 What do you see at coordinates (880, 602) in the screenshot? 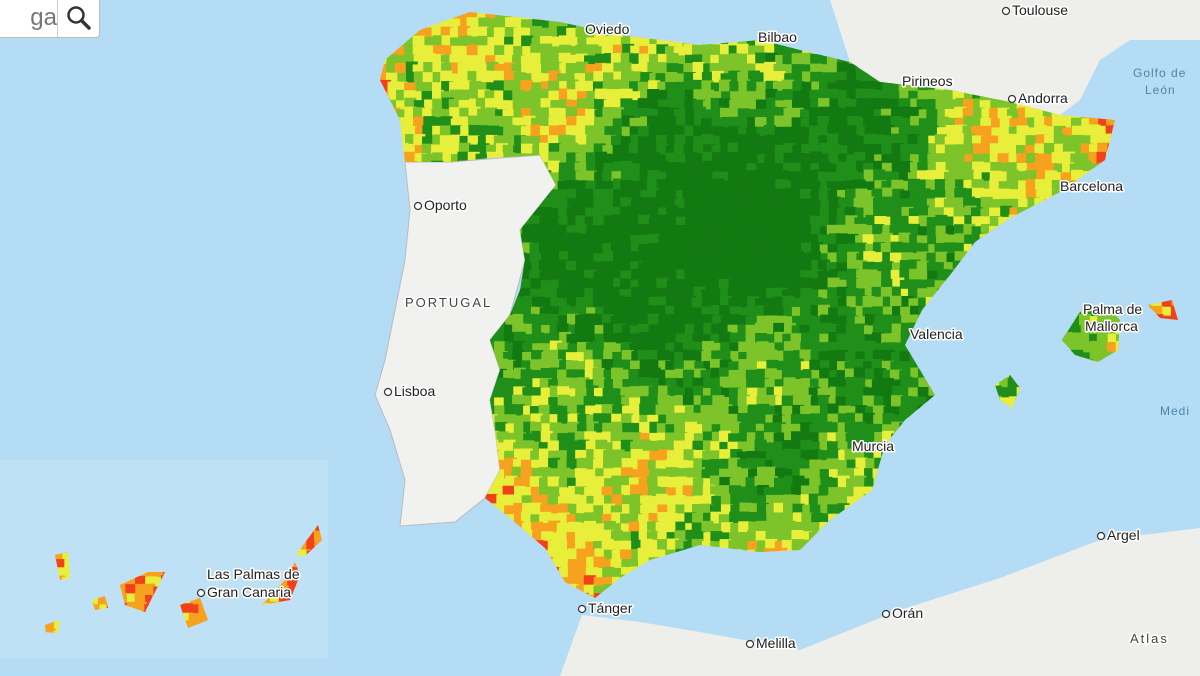
I see `africa` at bounding box center [880, 602].